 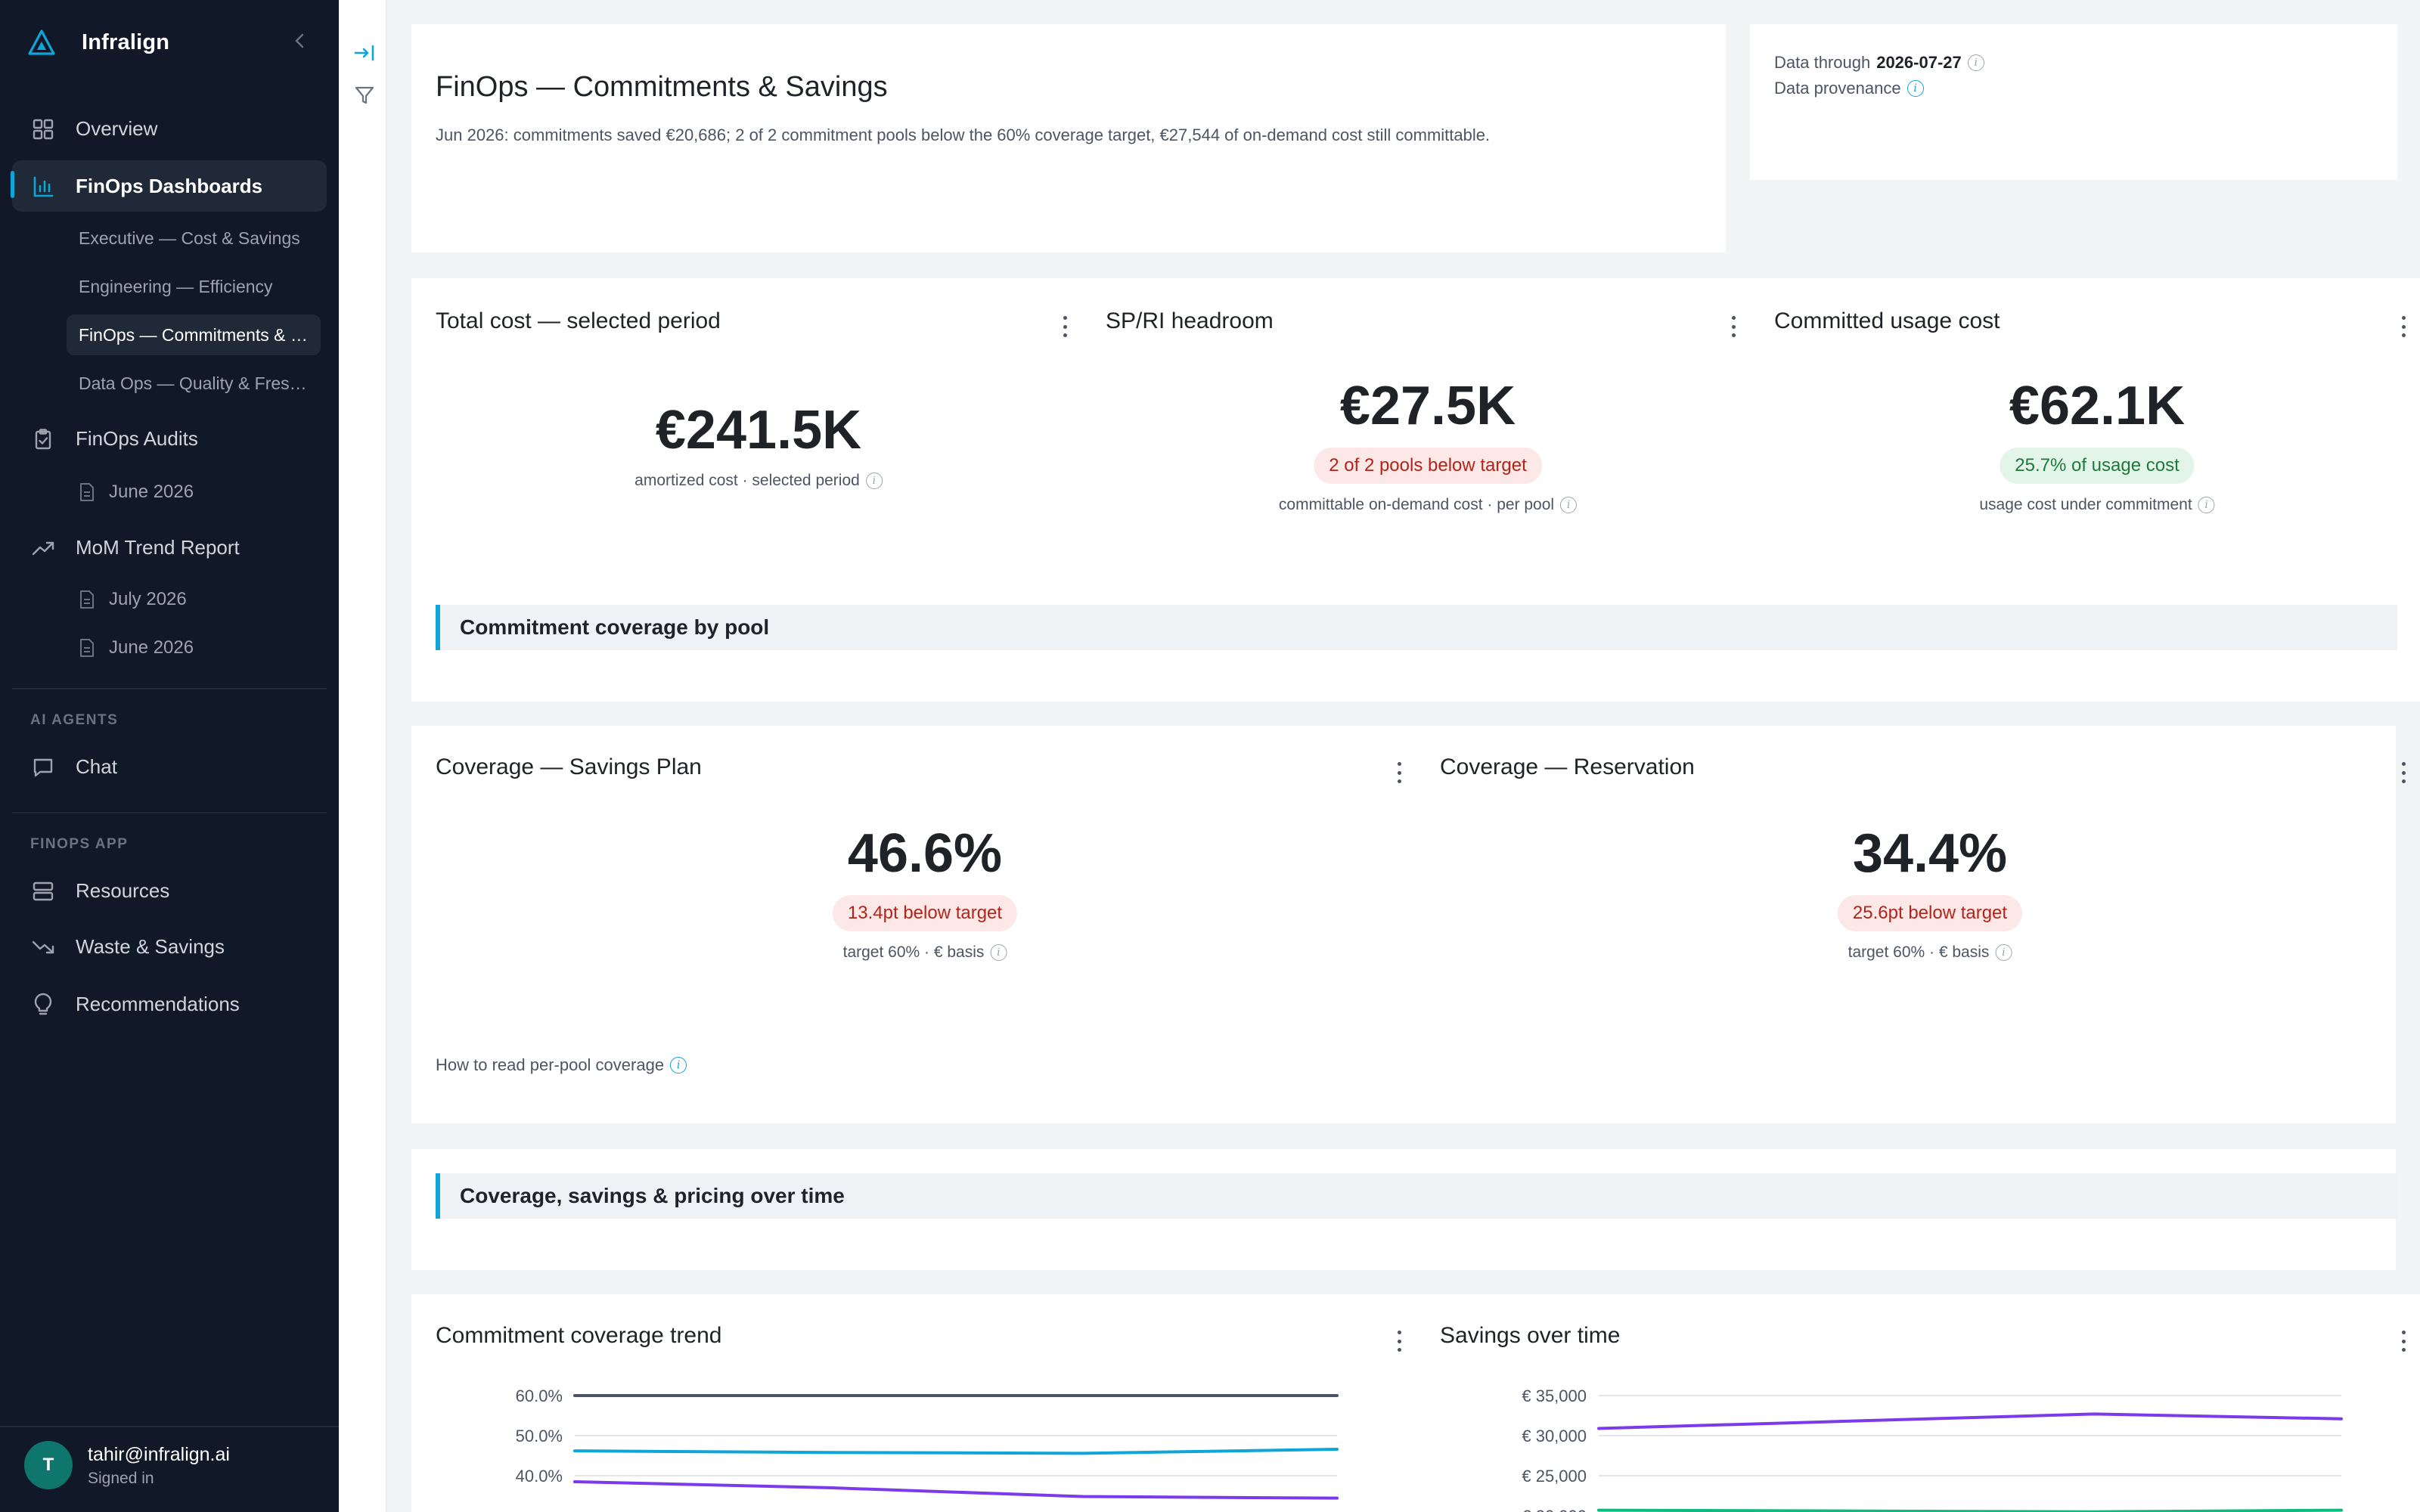 I want to click on nav-label: Waste & Savings, so click(x=150, y=946).